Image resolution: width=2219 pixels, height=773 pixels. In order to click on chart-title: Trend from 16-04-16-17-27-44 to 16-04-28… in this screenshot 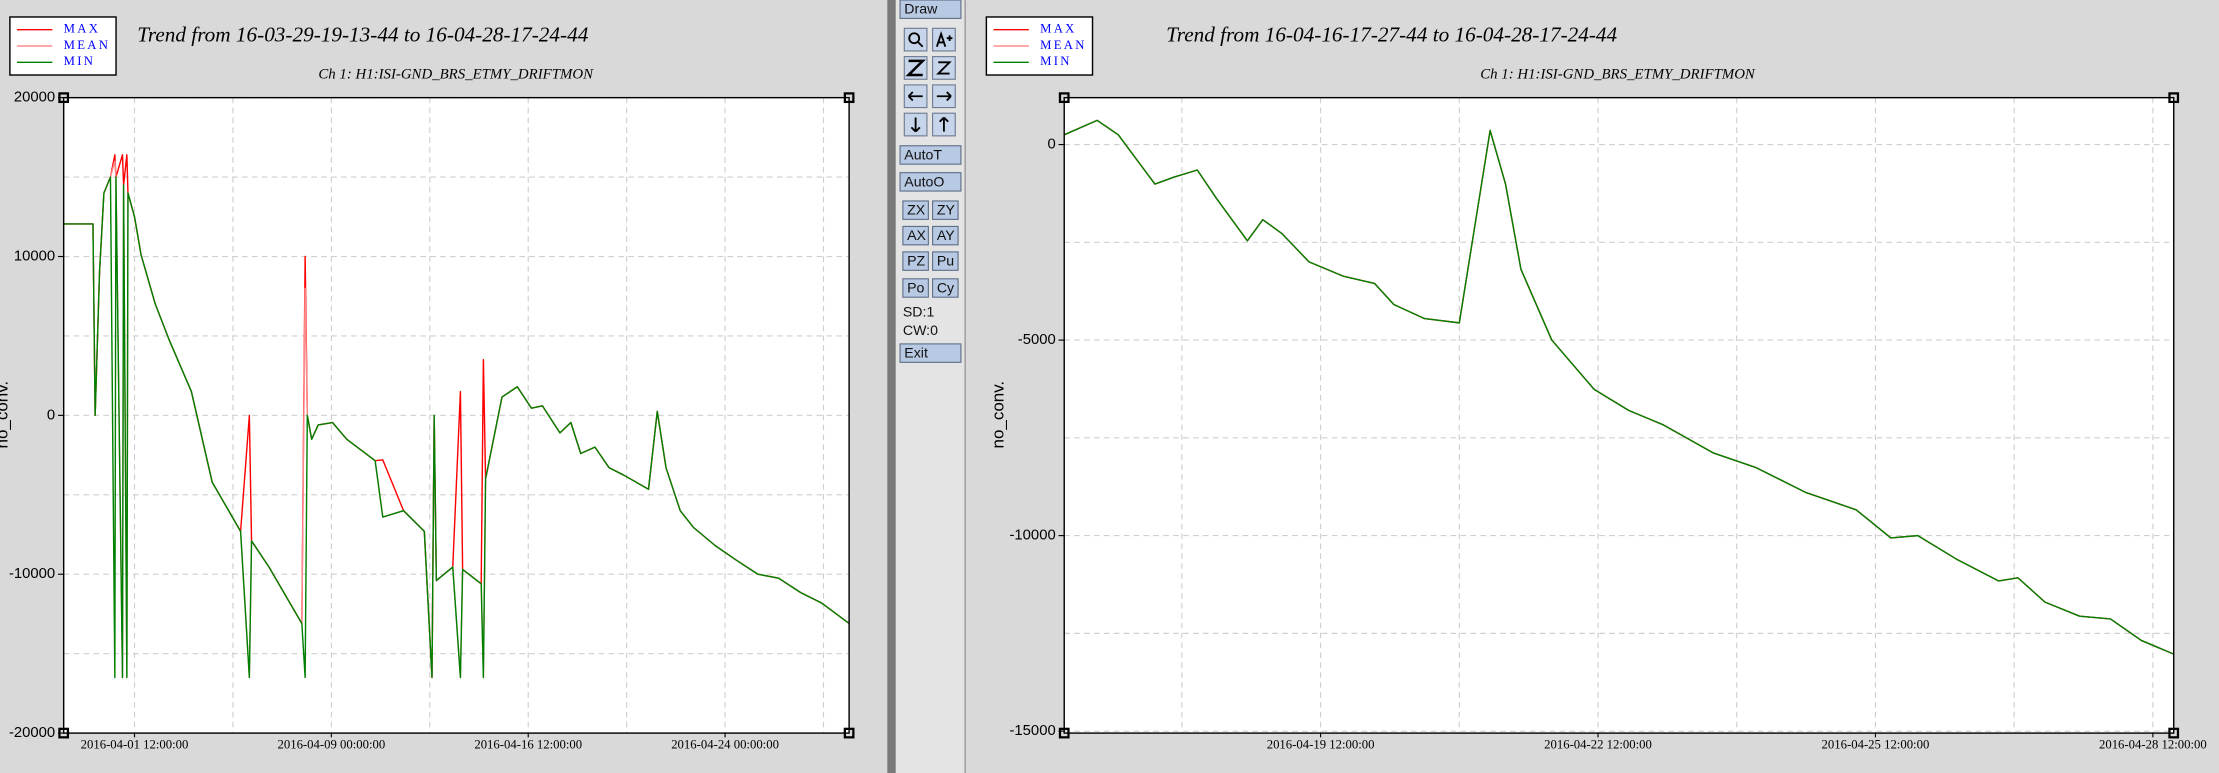, I will do `click(1391, 35)`.